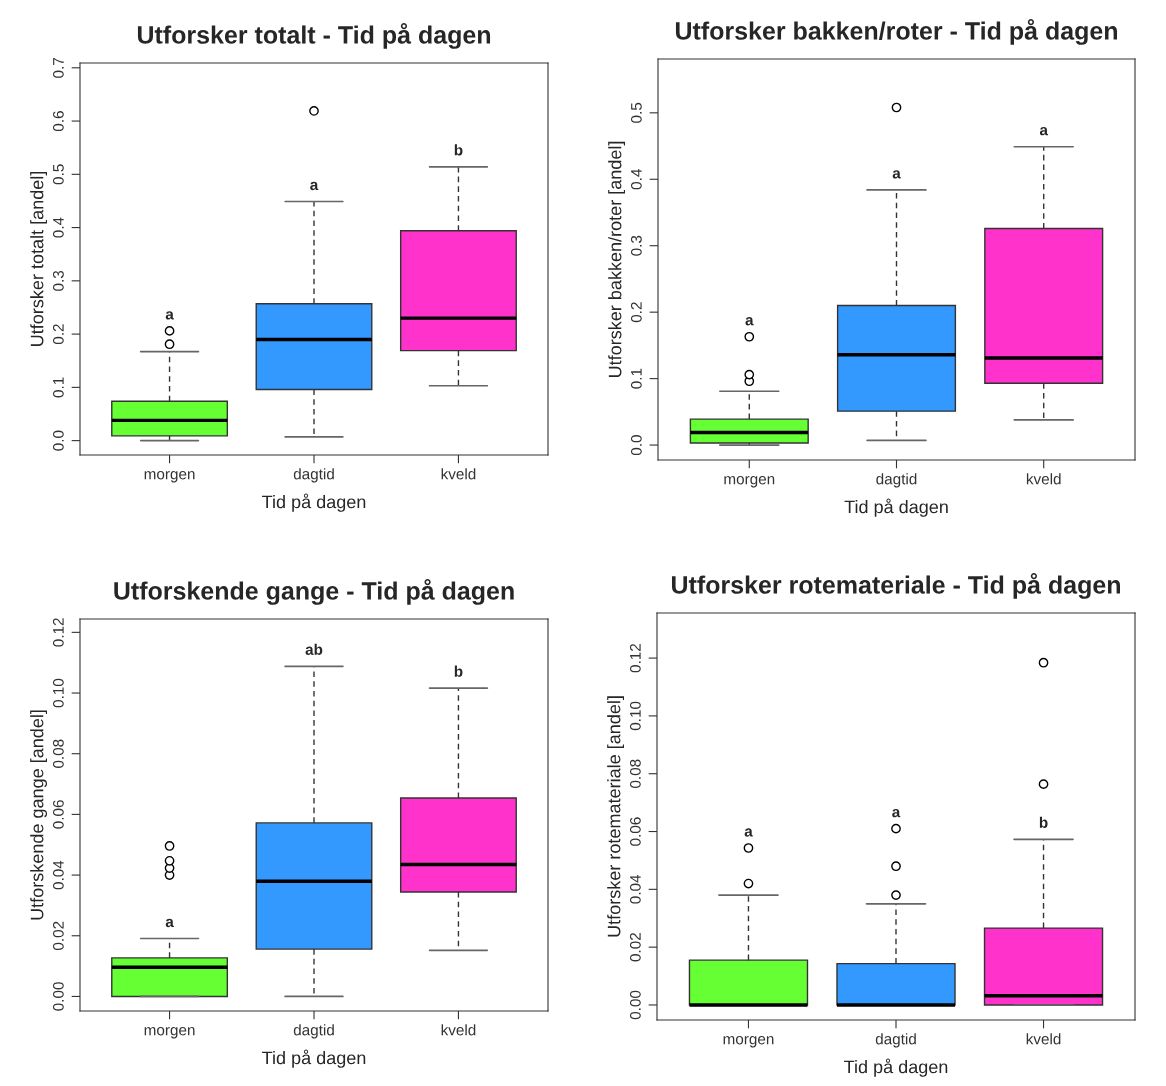  I want to click on chart-title: Utforsker totalt - Tid på dagen, so click(314, 35).